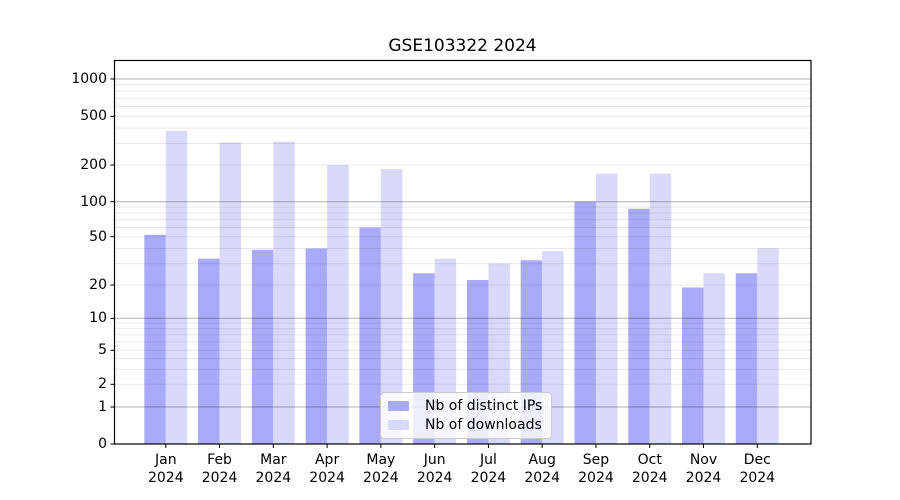  Describe the element at coordinates (176, 287) in the screenshot. I see `bar-downloads-jan` at that location.